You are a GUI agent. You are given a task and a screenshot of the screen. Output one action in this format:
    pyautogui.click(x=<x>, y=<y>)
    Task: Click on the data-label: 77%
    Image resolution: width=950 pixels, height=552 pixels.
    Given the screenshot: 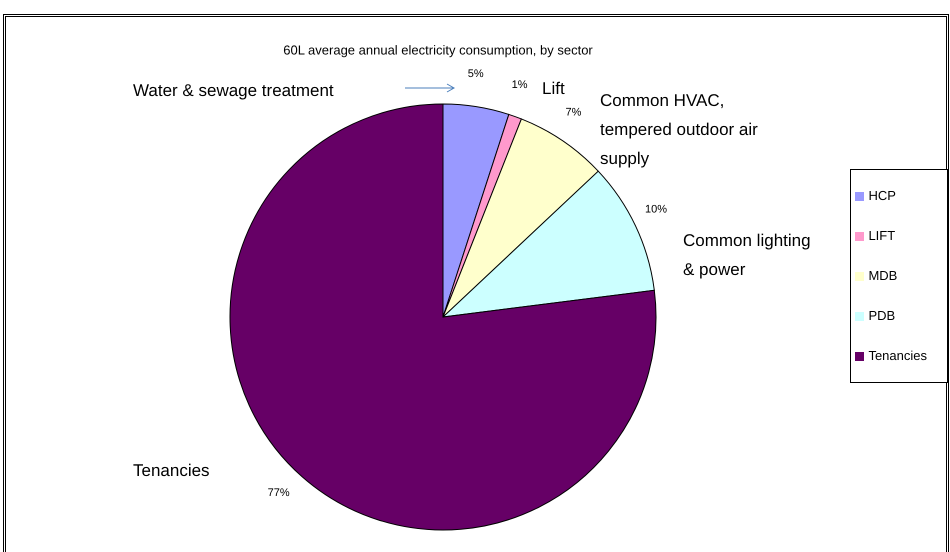 What is the action you would take?
    pyautogui.click(x=279, y=492)
    